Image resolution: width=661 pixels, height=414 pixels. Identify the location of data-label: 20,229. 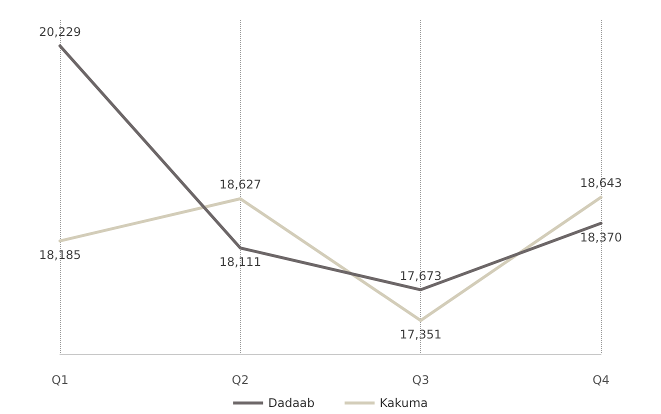
(60, 31).